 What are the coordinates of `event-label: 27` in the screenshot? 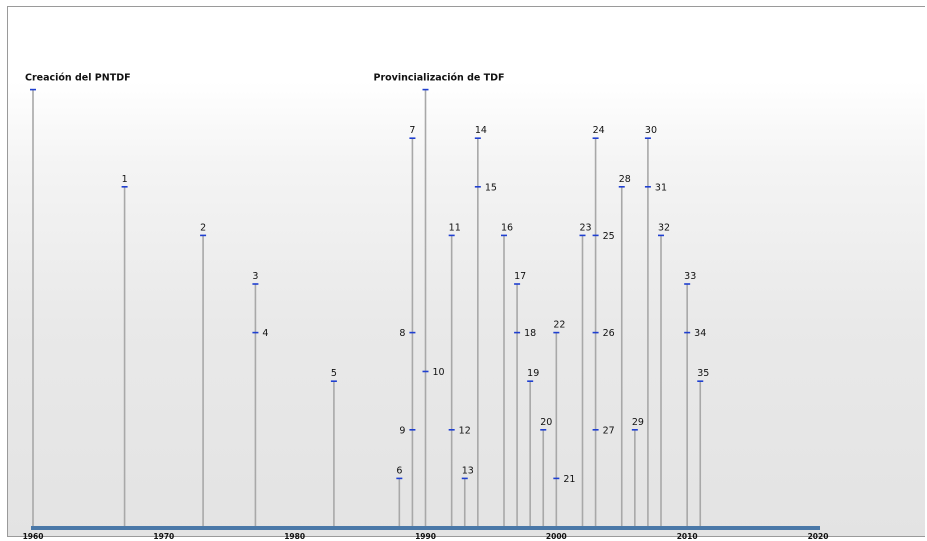 It's located at (609, 430).